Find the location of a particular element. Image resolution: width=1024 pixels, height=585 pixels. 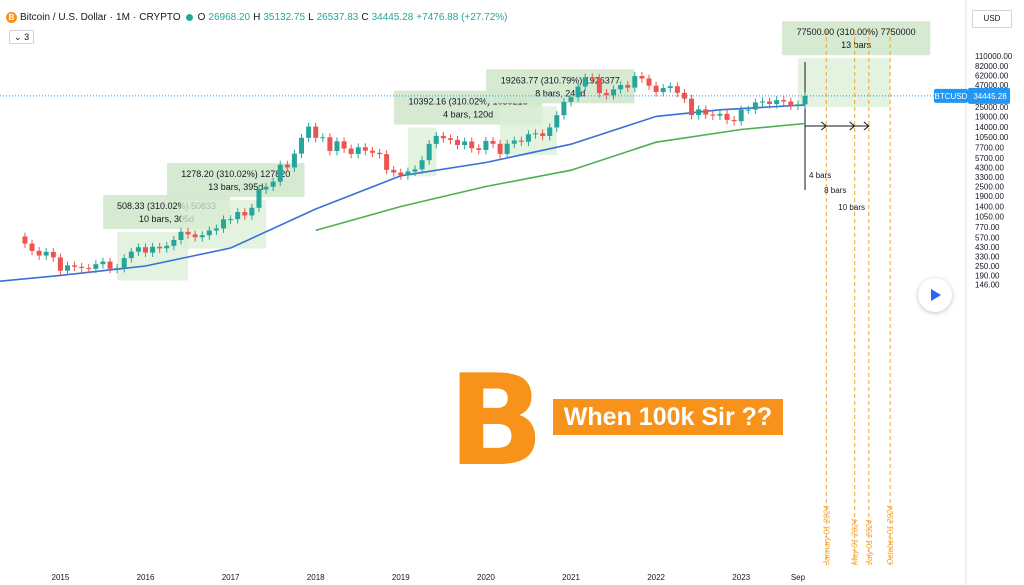

chevron-down-icon: ⌄ is located at coordinates (18, 37).